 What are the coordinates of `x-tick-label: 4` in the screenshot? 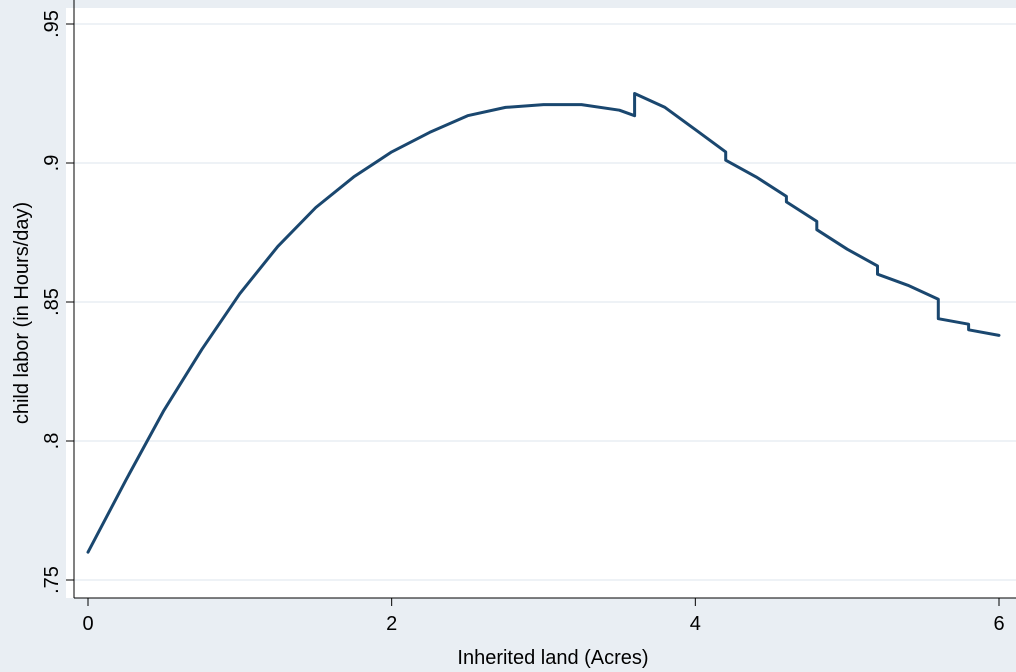 It's located at (695, 624).